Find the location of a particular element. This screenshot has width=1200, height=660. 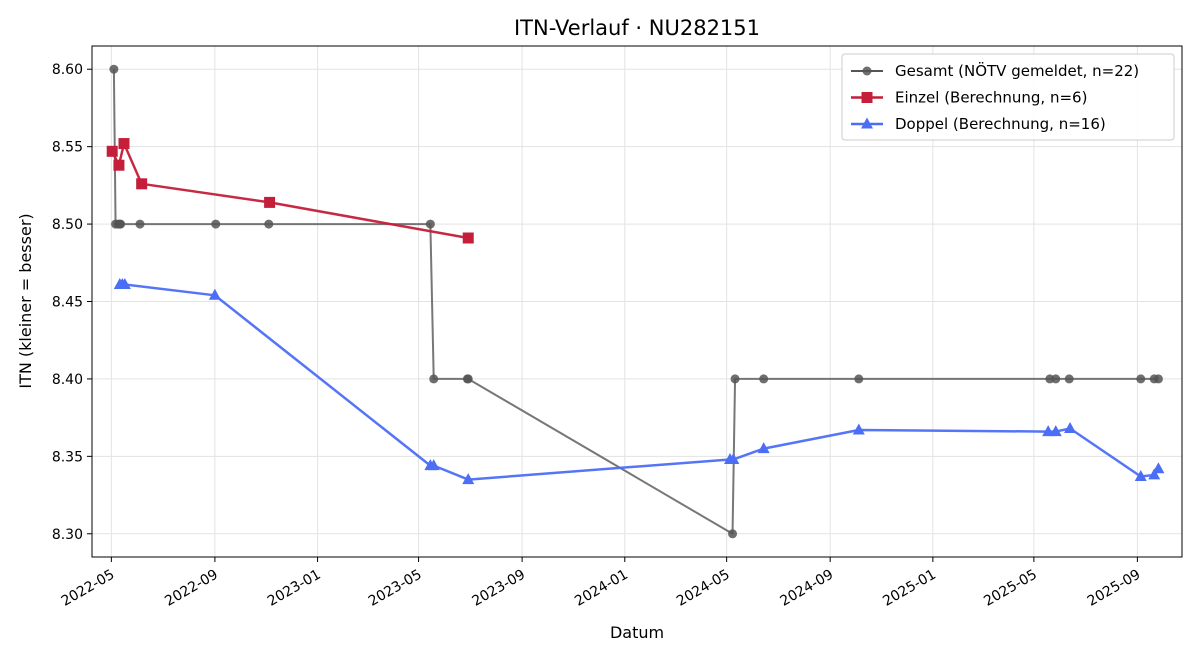

x-tick-label: 2023-05 is located at coordinates (395, 588).